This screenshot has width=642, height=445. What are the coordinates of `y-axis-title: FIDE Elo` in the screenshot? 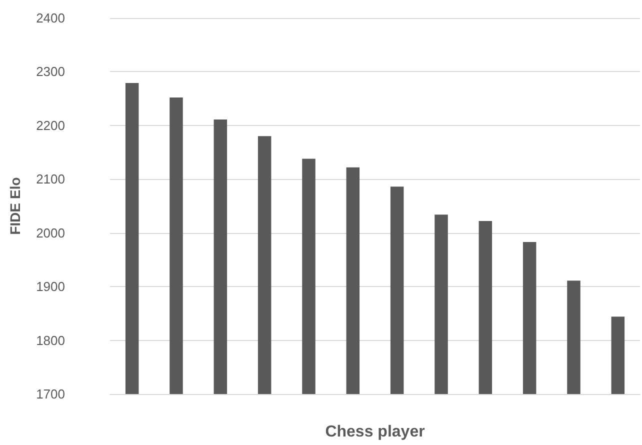 It's located at (15, 206).